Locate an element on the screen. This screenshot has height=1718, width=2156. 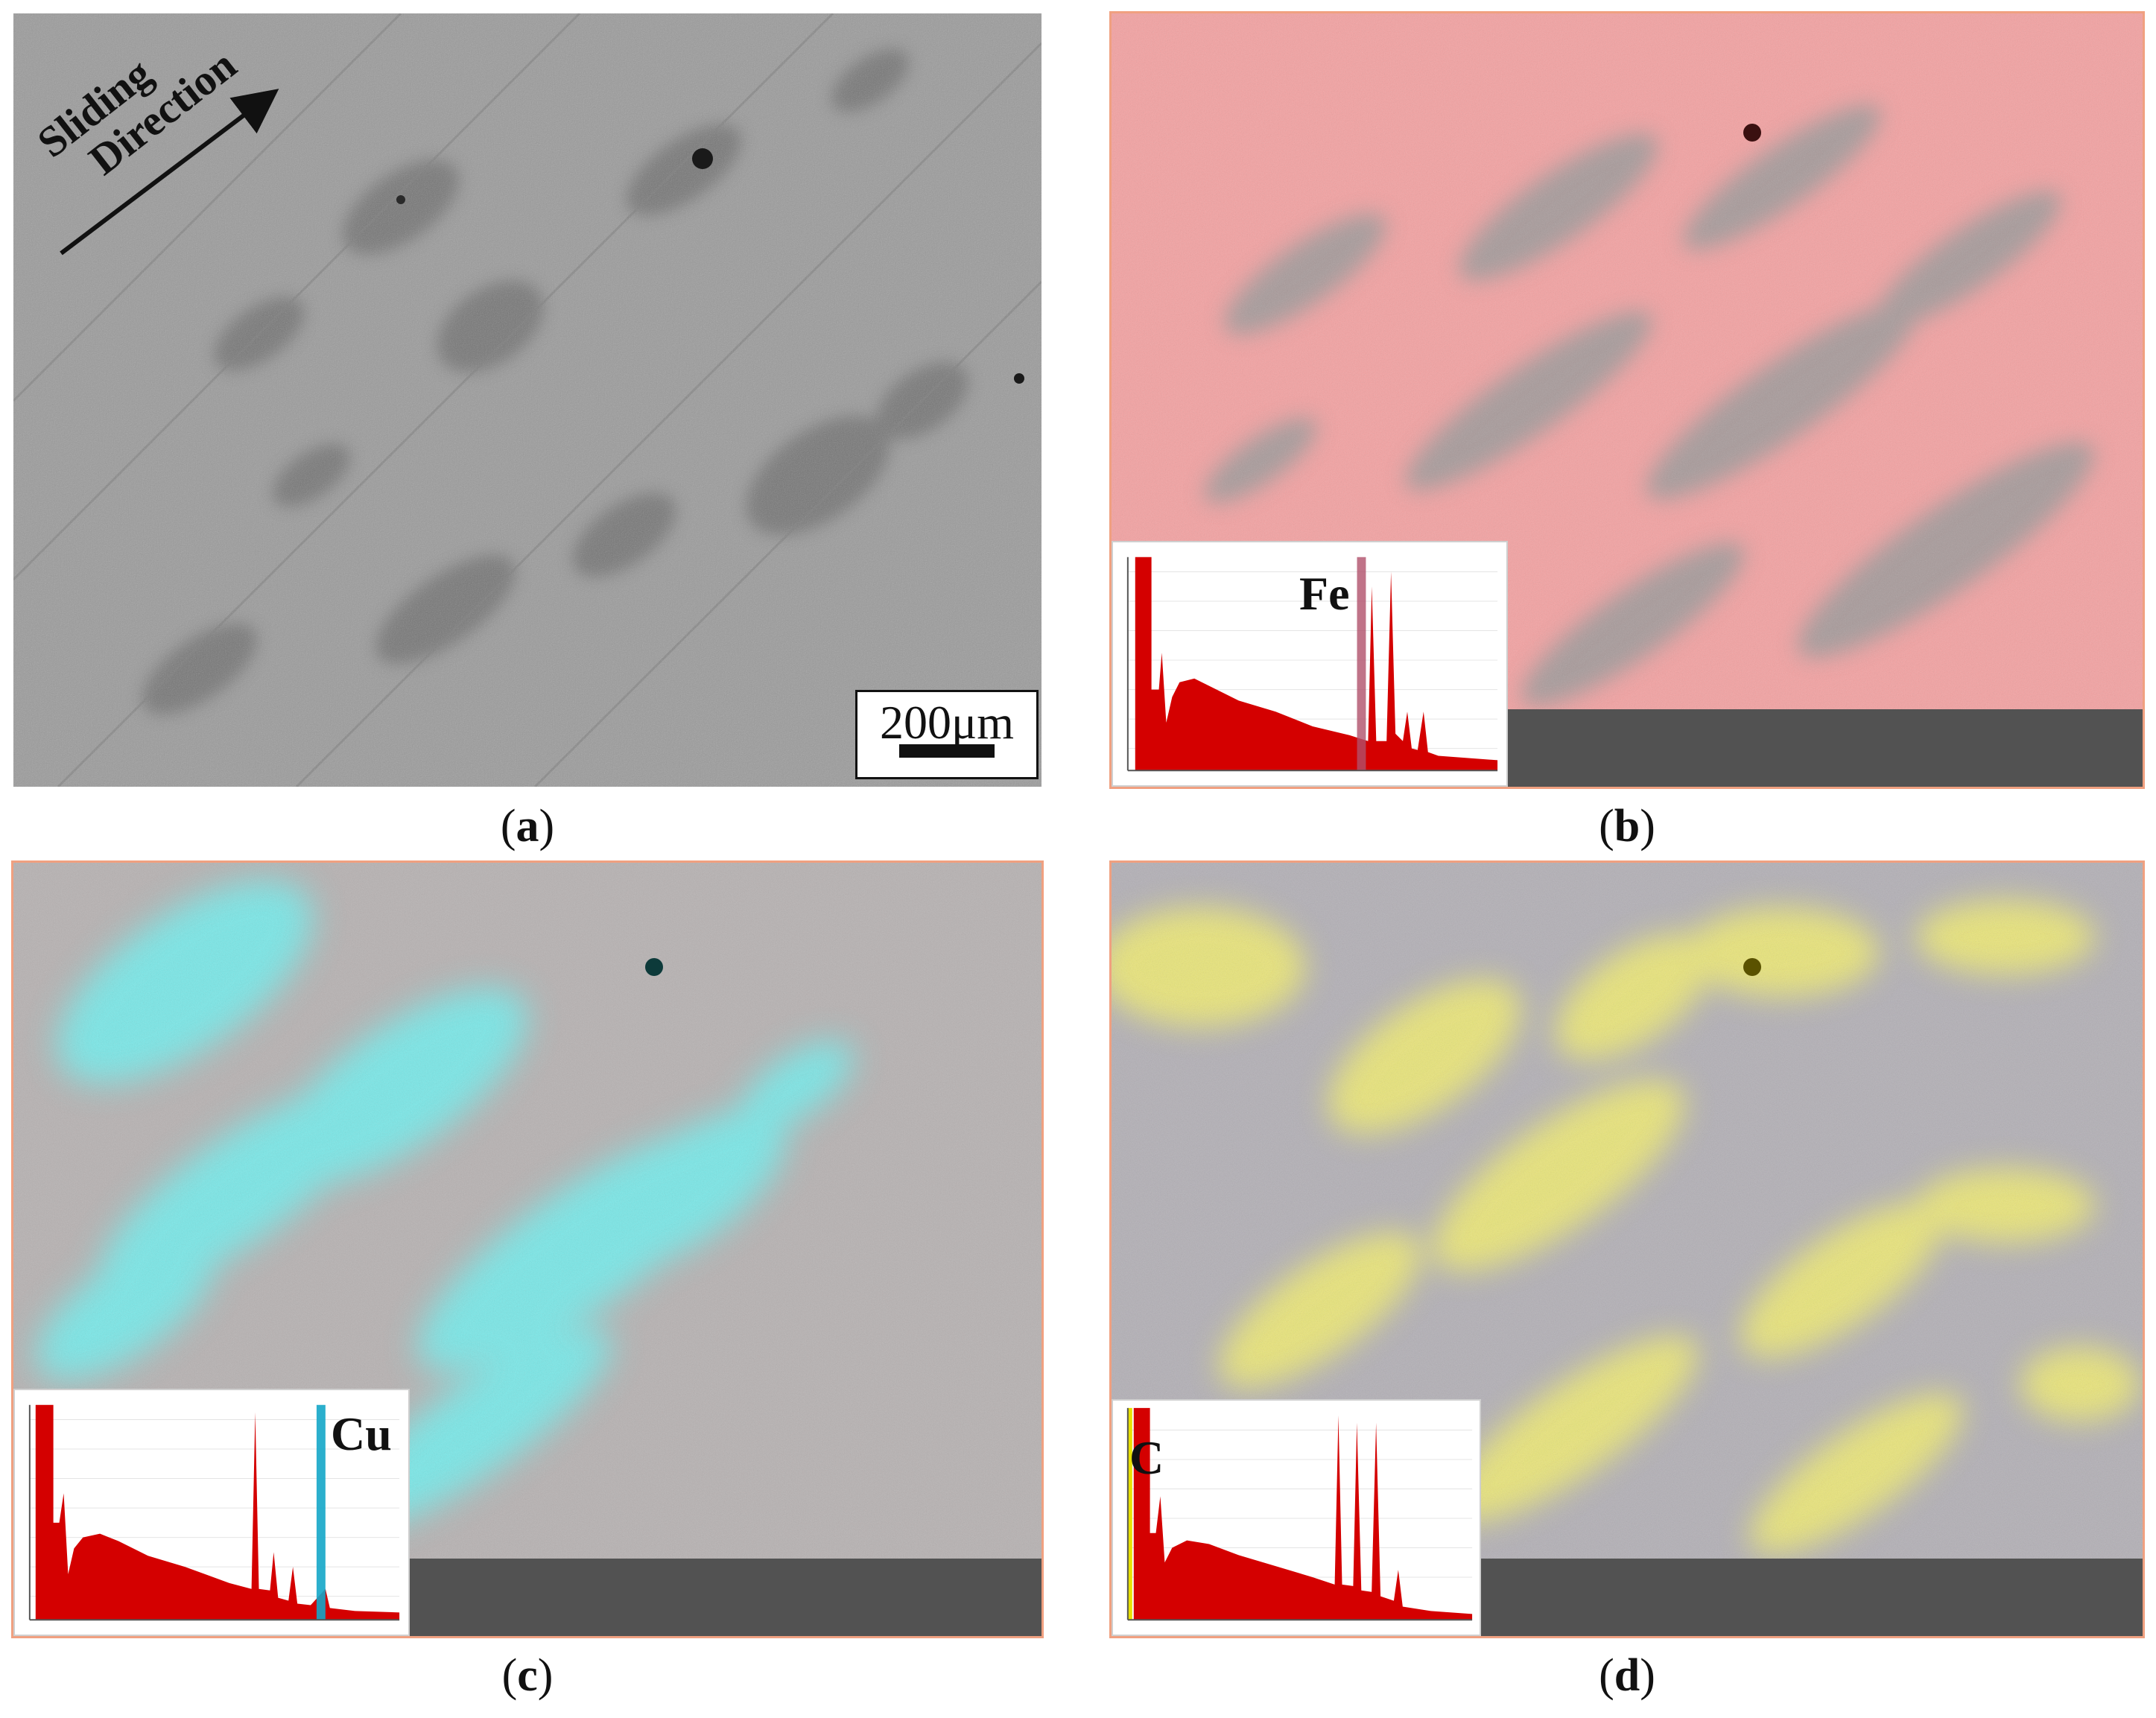
element-label-fe: Fe is located at coordinates (1324, 593).